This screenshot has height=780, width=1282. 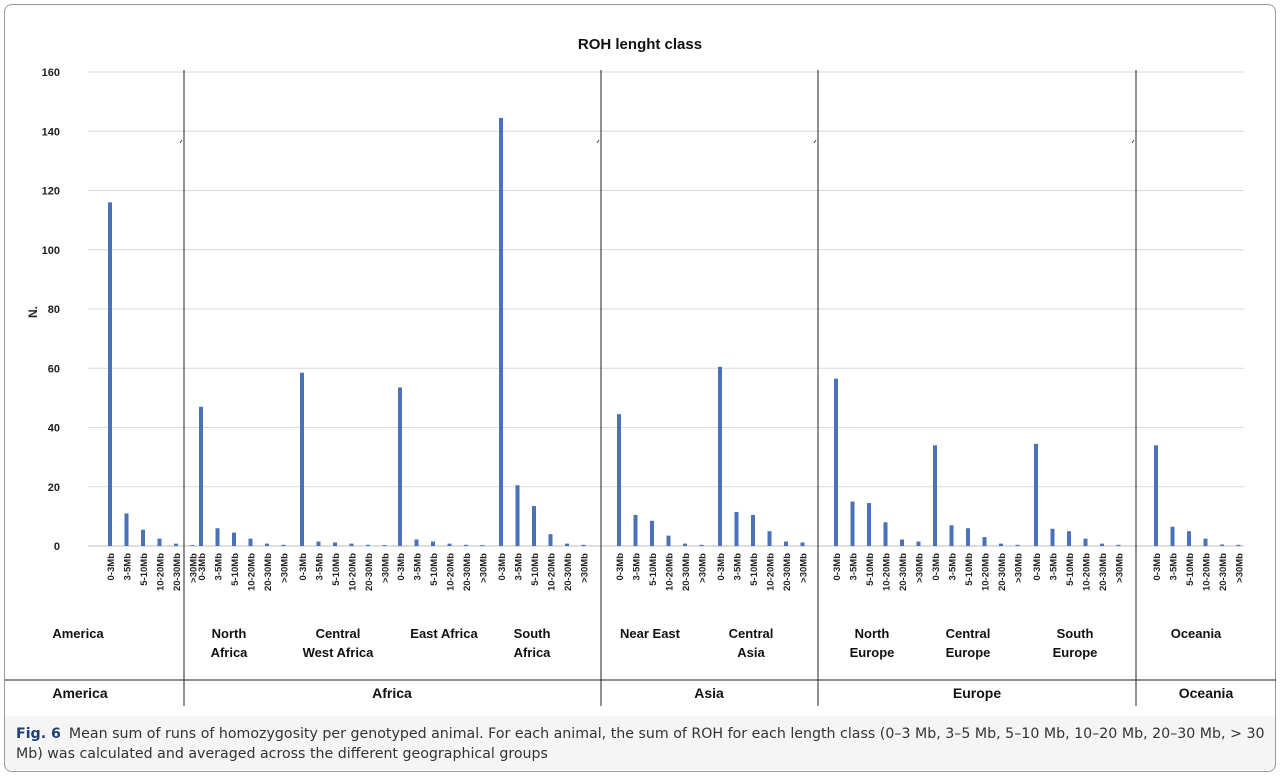 What do you see at coordinates (230, 652) in the screenshot?
I see `group-label: Africa` at bounding box center [230, 652].